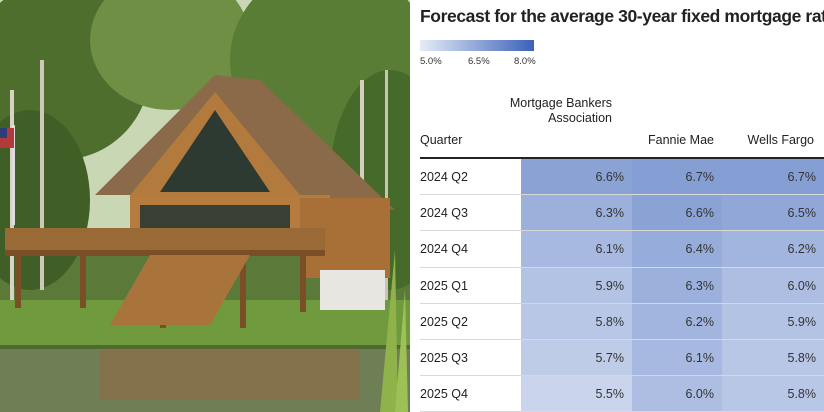 The height and width of the screenshot is (412, 824). What do you see at coordinates (802, 213) in the screenshot?
I see `rate-value: 6.5%` at bounding box center [802, 213].